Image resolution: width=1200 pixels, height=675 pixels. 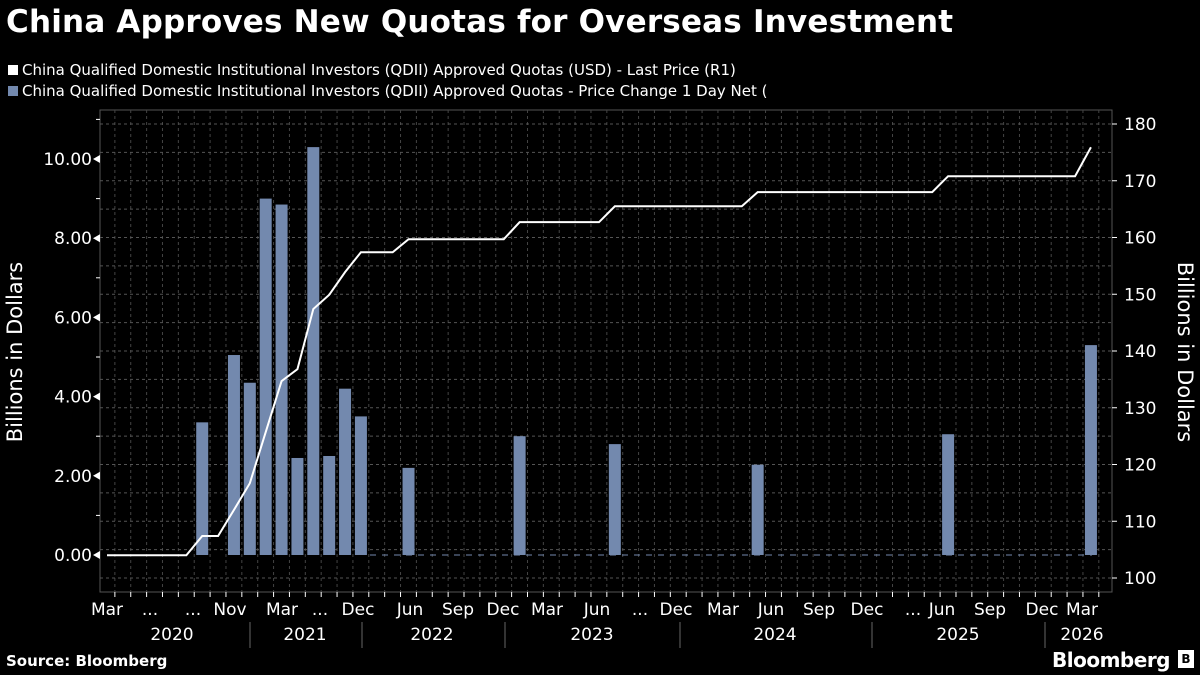 What do you see at coordinates (1140, 182) in the screenshot?
I see `y-right-tick-label: 170` at bounding box center [1140, 182].